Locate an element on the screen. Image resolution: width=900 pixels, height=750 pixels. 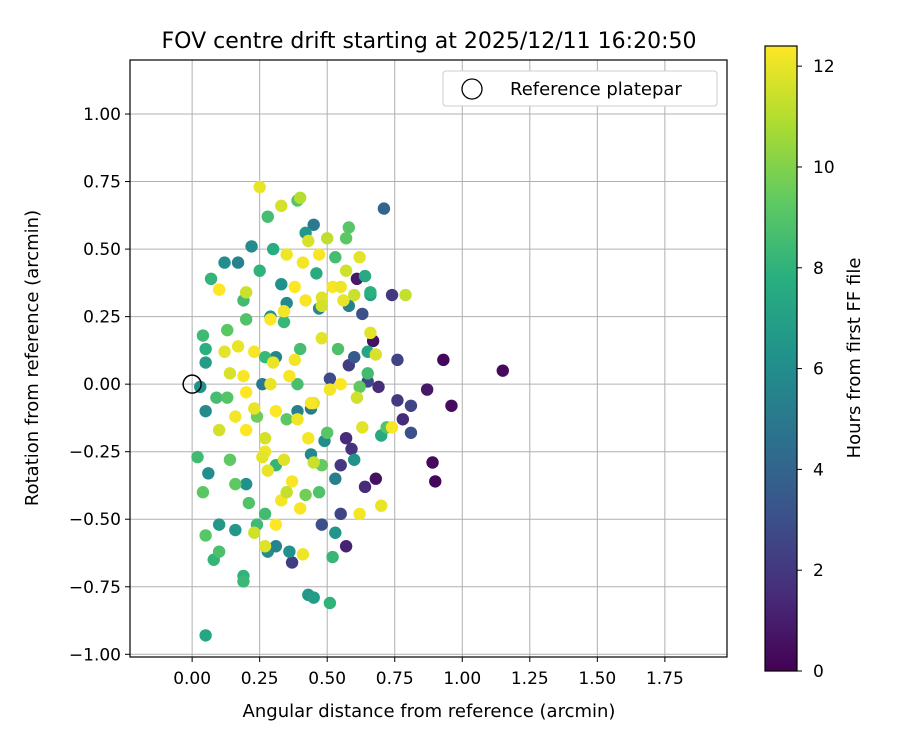
x-tick-label: 1.25 is located at coordinates (530, 679).